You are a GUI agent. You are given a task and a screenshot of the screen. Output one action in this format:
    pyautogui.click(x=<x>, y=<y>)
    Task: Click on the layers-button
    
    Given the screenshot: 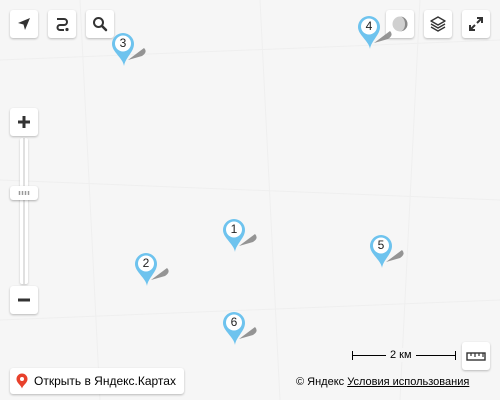 What is the action you would take?
    pyautogui.click(x=438, y=24)
    